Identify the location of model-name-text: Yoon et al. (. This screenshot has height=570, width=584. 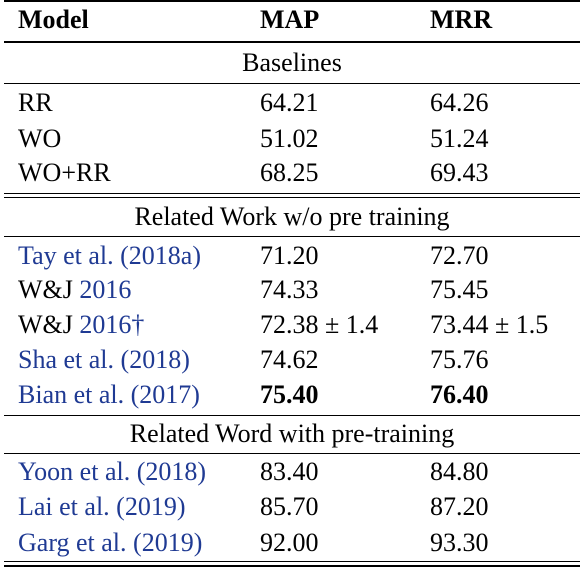
(82, 471).